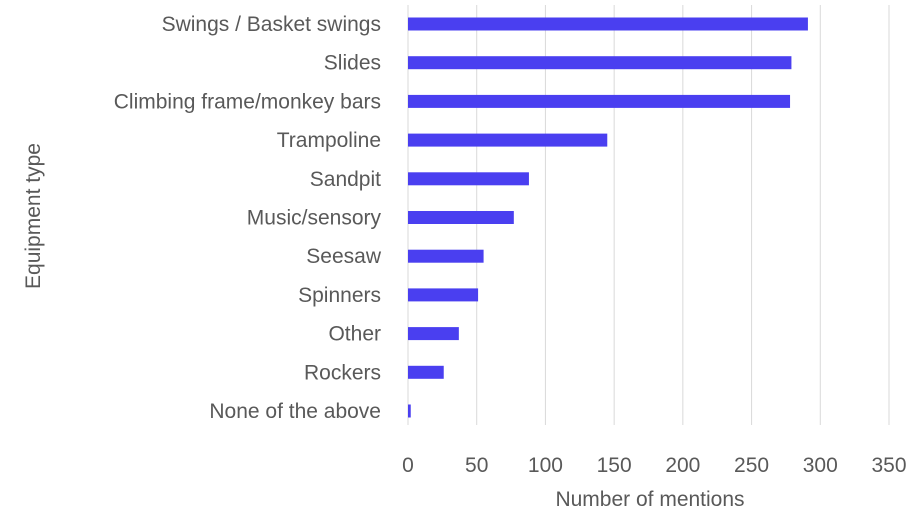  I want to click on category-label: Seesaw, so click(344, 256).